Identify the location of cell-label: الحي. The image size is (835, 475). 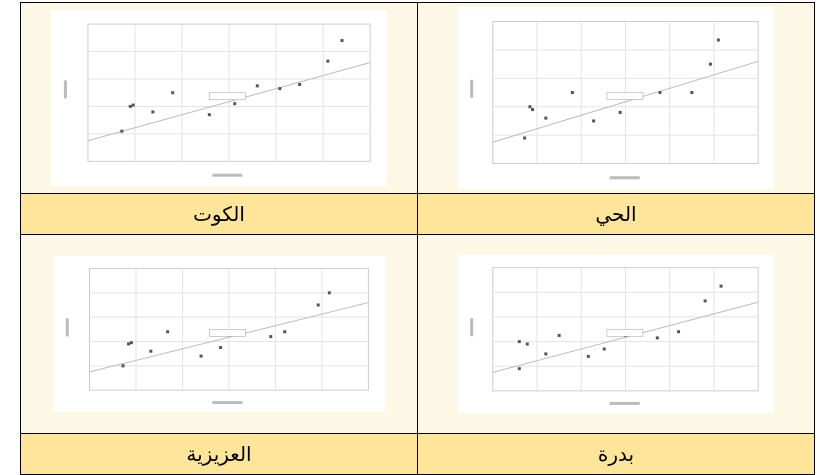
(616, 214).